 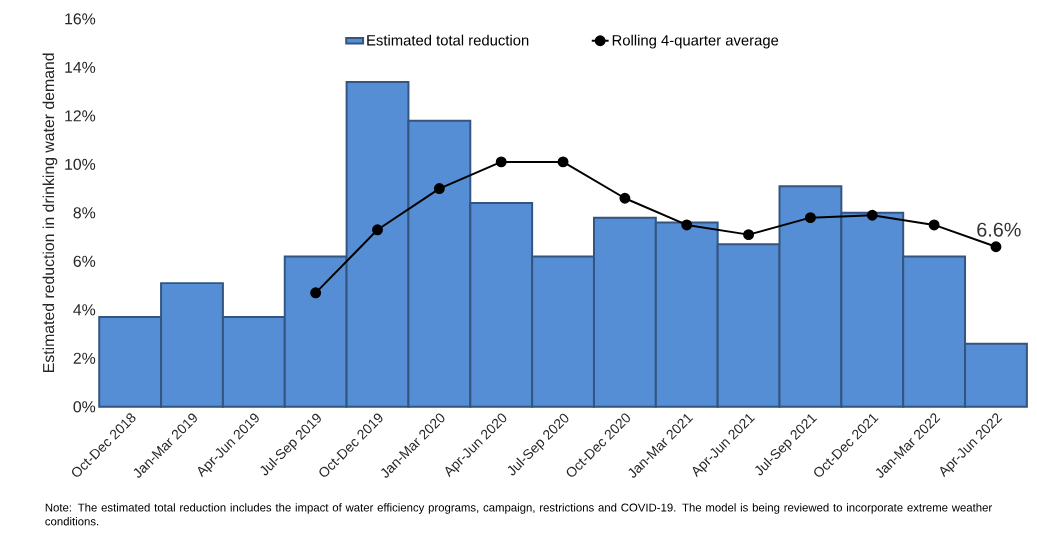 What do you see at coordinates (84, 310) in the screenshot?
I see `y-tick-label: 4%` at bounding box center [84, 310].